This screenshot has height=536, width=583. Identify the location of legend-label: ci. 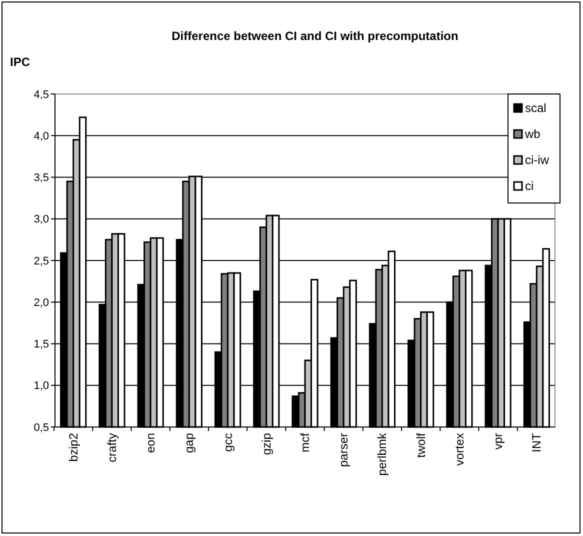
(529, 186).